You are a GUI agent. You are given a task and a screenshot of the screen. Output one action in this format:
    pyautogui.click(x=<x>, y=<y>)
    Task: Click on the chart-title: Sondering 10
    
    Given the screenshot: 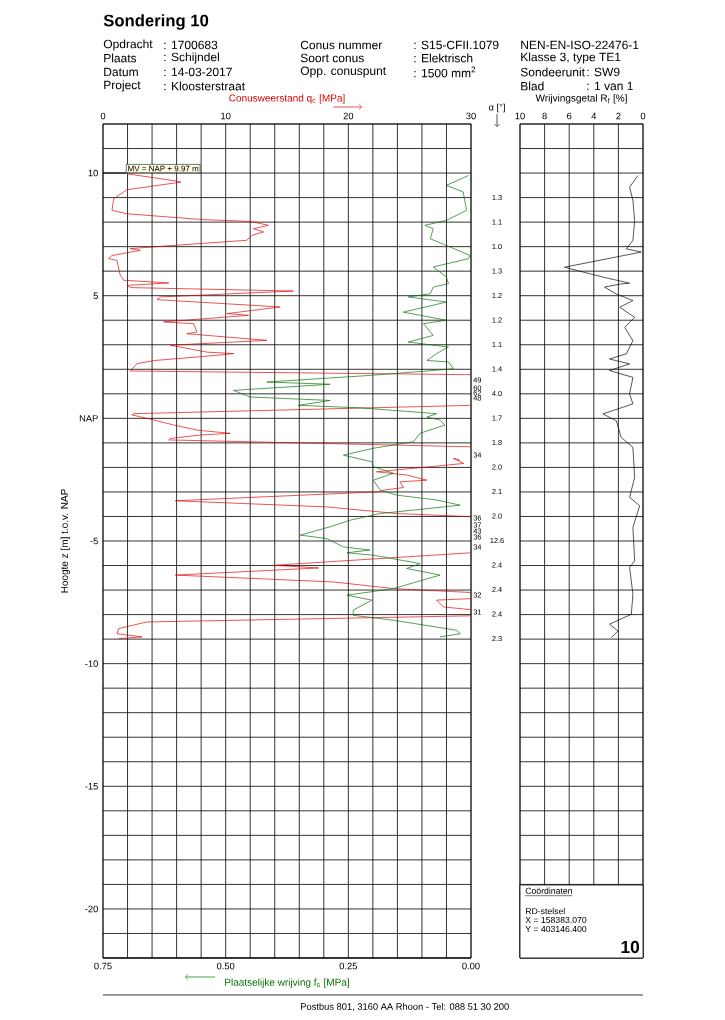 What is the action you would take?
    pyautogui.click(x=156, y=22)
    